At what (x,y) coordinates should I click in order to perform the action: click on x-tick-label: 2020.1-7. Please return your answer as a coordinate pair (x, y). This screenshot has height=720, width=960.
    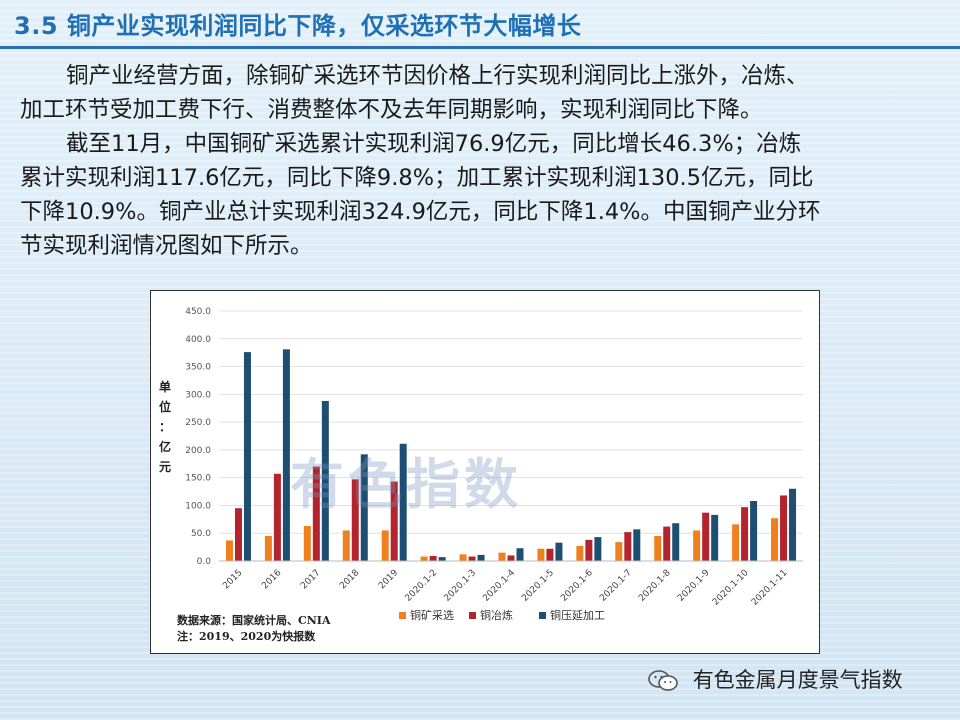
    Looking at the image, I should click on (616, 586).